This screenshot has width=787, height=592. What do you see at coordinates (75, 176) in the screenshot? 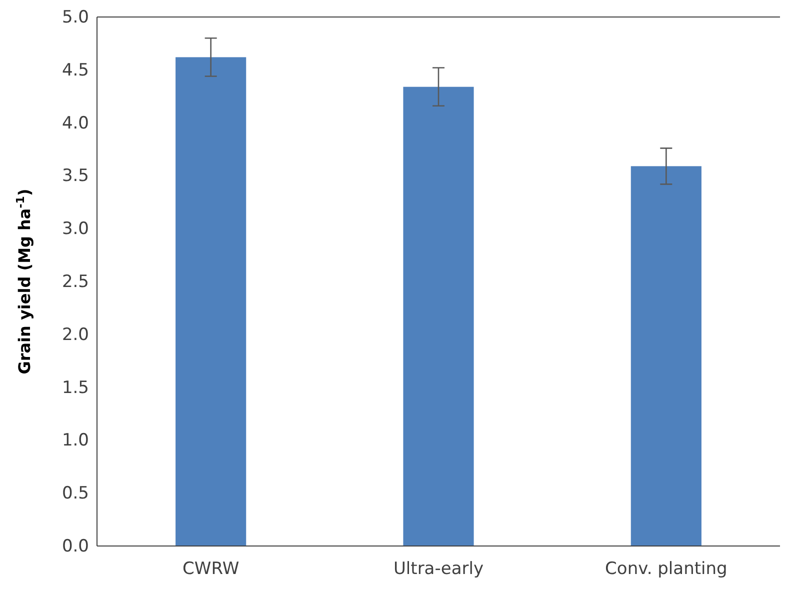
I see `y-tick-label: 3.5` at bounding box center [75, 176].